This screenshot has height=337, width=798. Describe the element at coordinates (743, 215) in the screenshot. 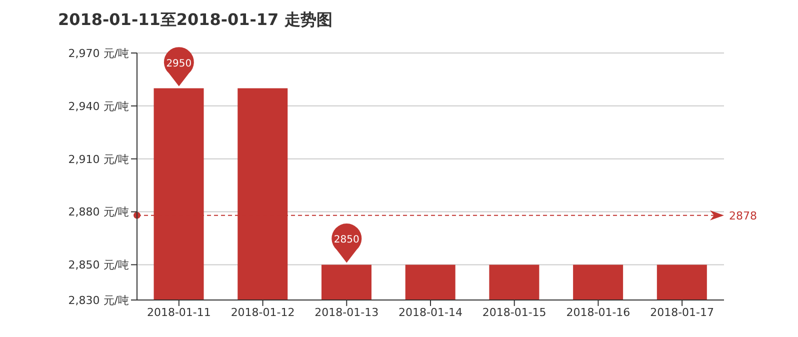

I see `ref-line-label: 2878` at that location.